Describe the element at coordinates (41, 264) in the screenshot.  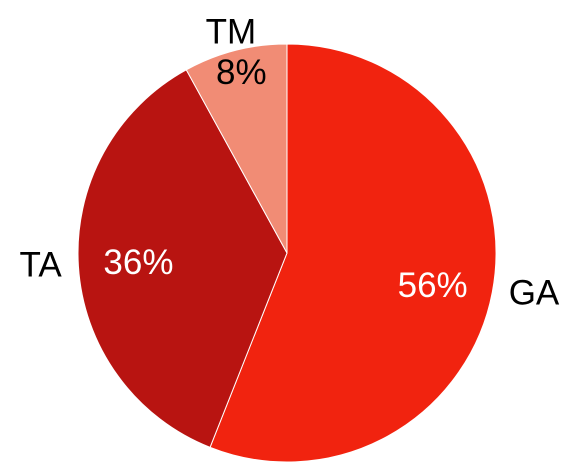
I see `category-label-ta: TA` at that location.